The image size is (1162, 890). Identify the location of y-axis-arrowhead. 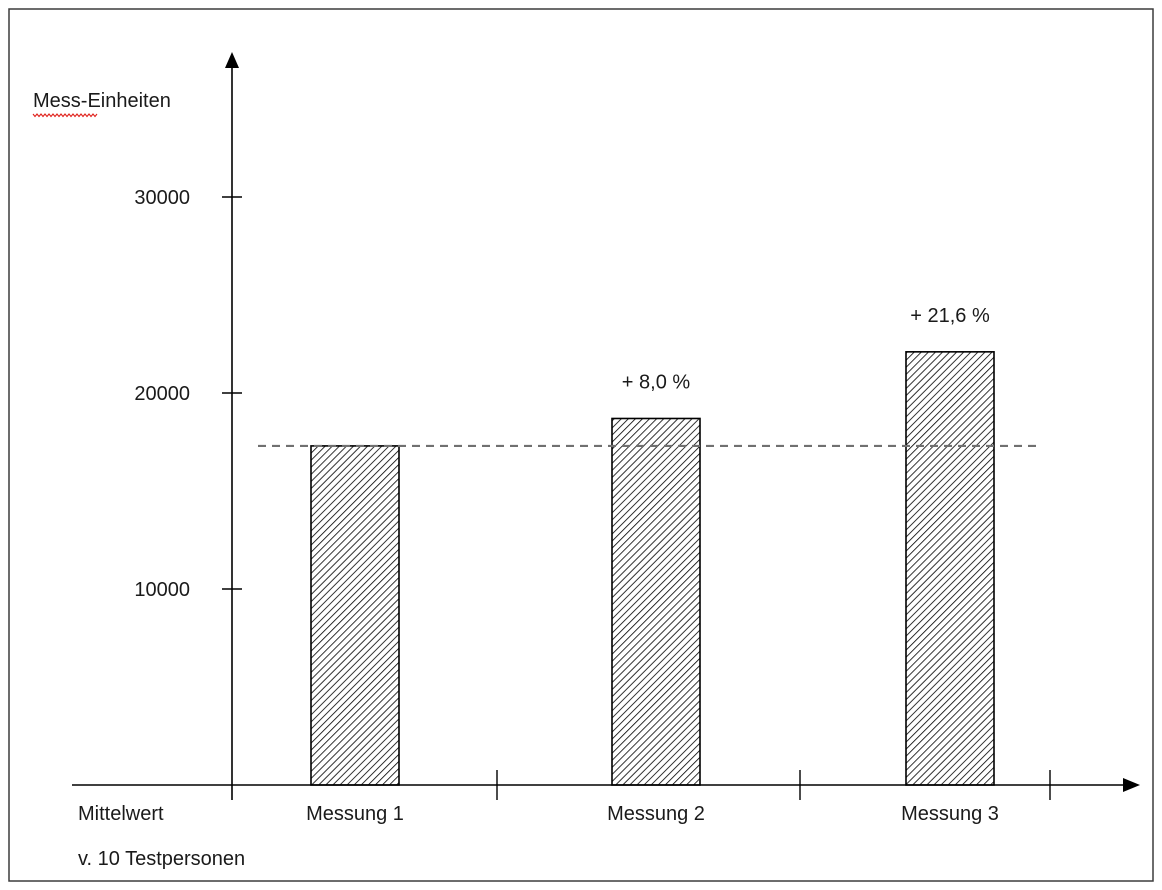
(232, 60).